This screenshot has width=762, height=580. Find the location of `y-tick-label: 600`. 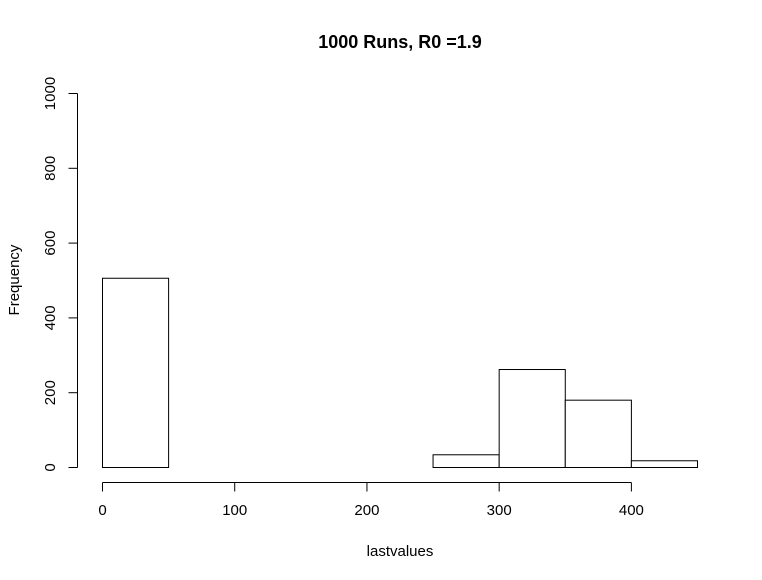

y-tick-label: 600 is located at coordinates (50, 243).